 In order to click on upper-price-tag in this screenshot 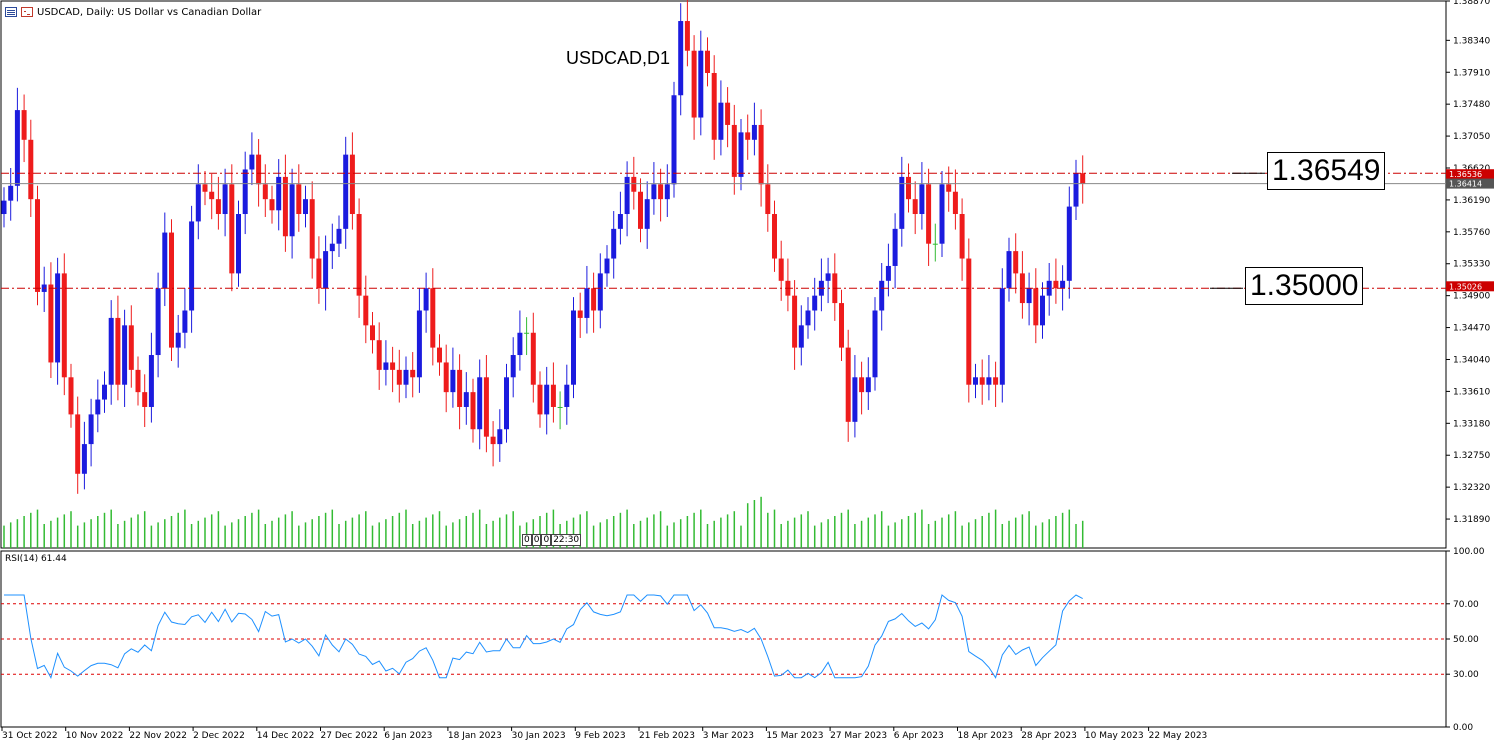, I will do `click(1470, 174)`.